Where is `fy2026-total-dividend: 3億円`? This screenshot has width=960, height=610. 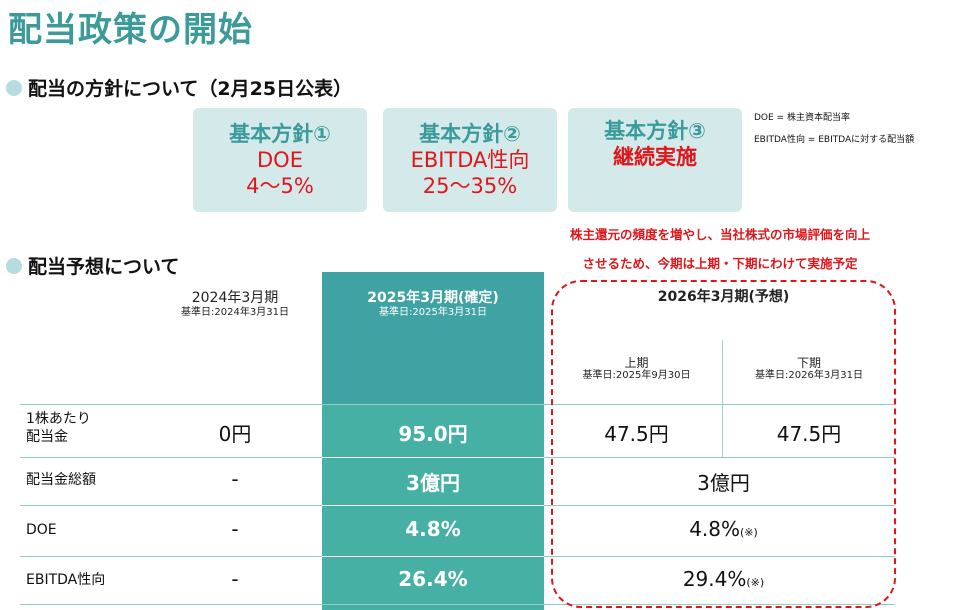 fy2026-total-dividend: 3億円 is located at coordinates (723, 483).